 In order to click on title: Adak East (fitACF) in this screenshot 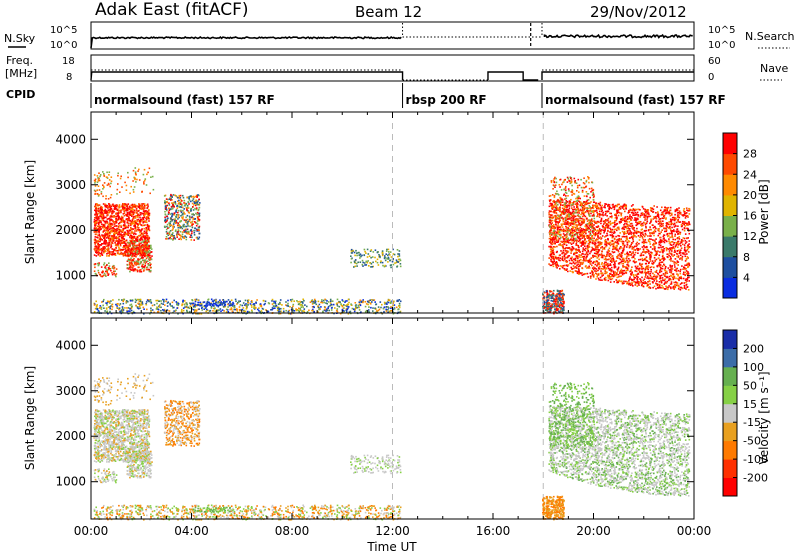, I will do `click(172, 10)`.